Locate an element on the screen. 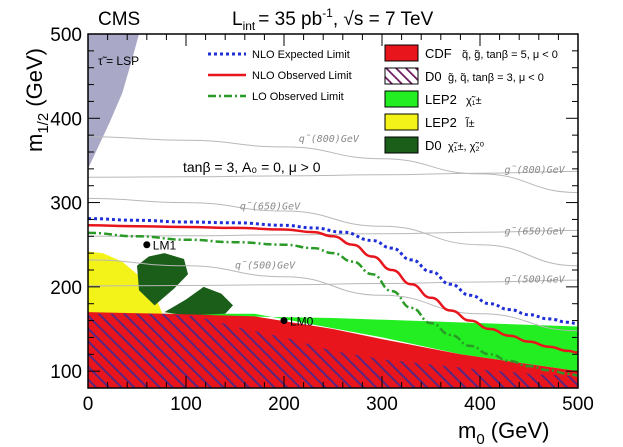 The image size is (623, 447). legend-label-lo: LO Observed Limit is located at coordinates (298, 97).